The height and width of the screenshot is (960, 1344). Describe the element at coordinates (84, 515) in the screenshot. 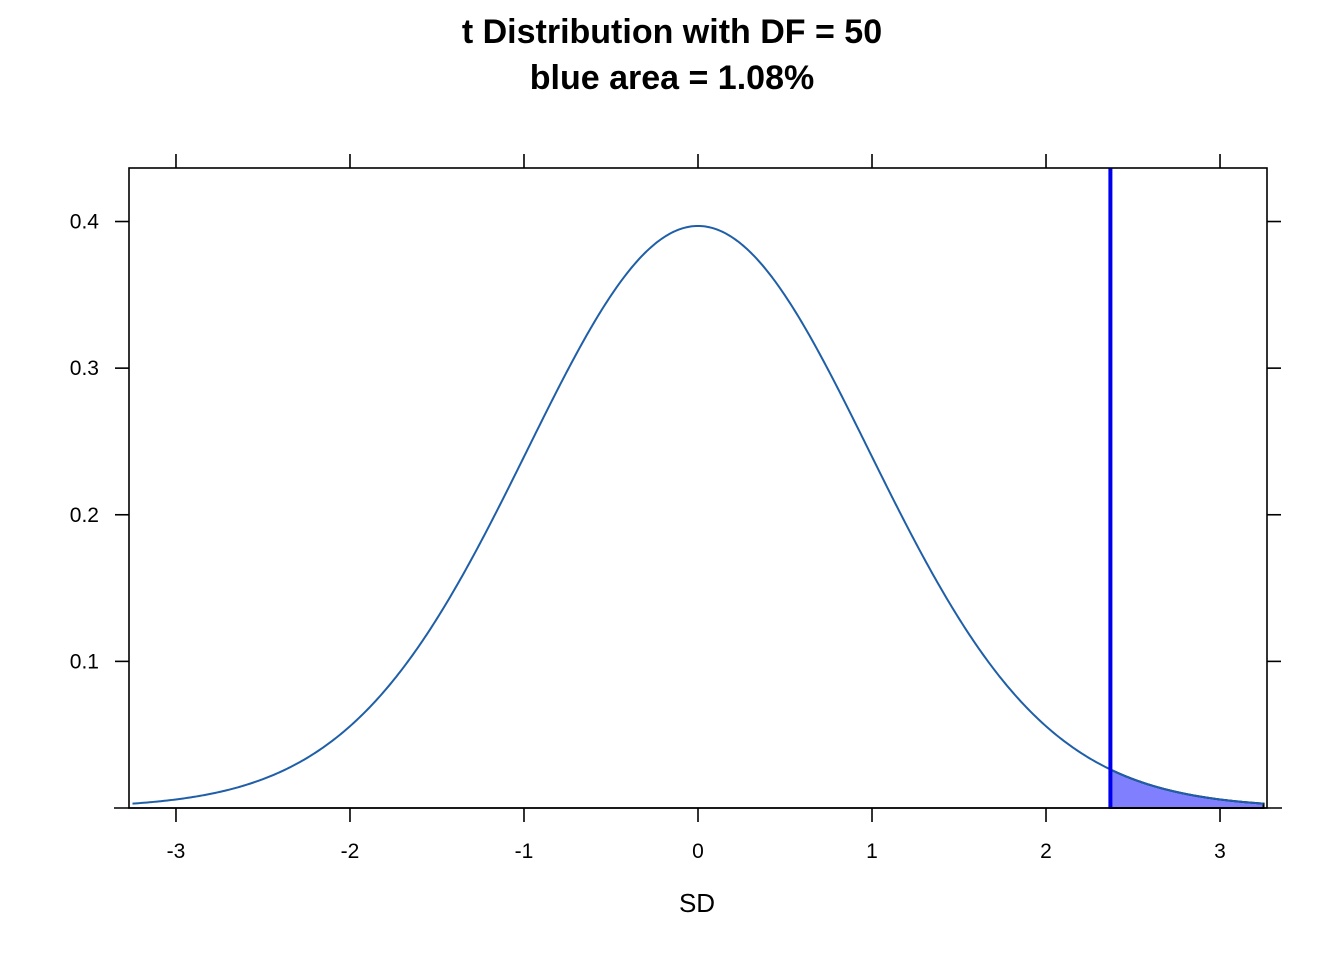

I see `y-tick-label: 0.2` at that location.